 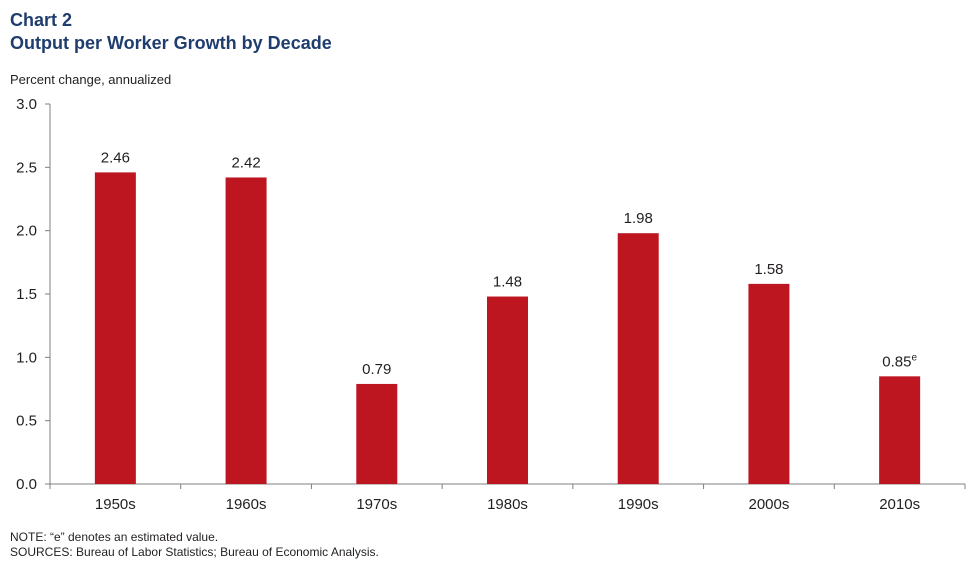 I want to click on bar-1990s, so click(x=638, y=358).